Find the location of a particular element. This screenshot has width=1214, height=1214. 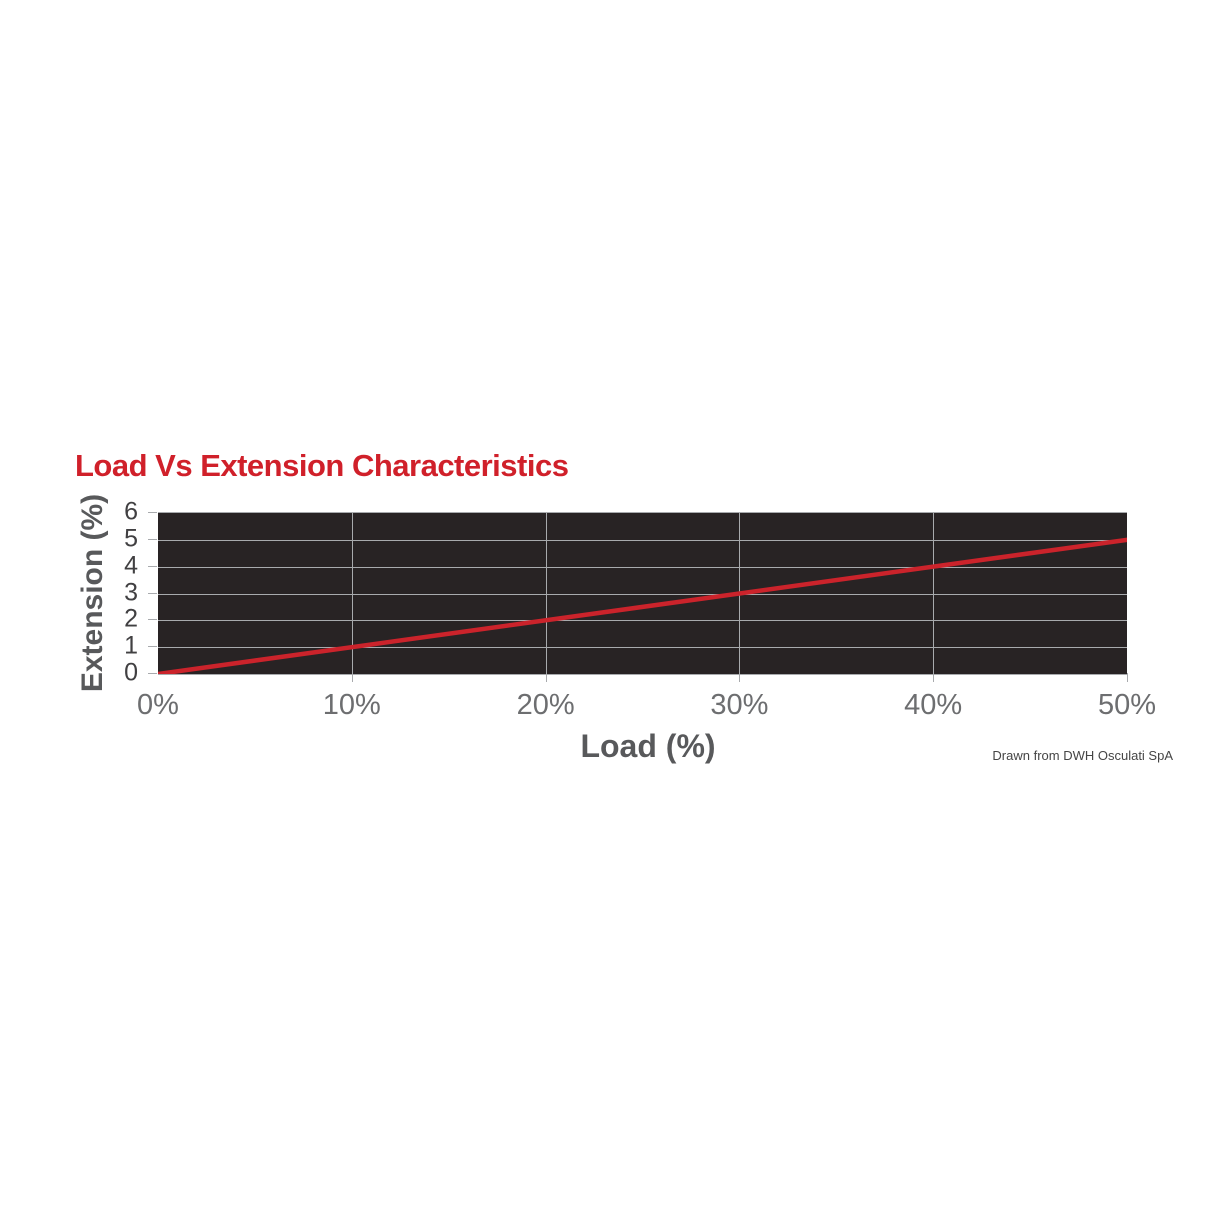

attribution-text: Drawn from DWH Osculati SpA is located at coordinates (1082, 755).